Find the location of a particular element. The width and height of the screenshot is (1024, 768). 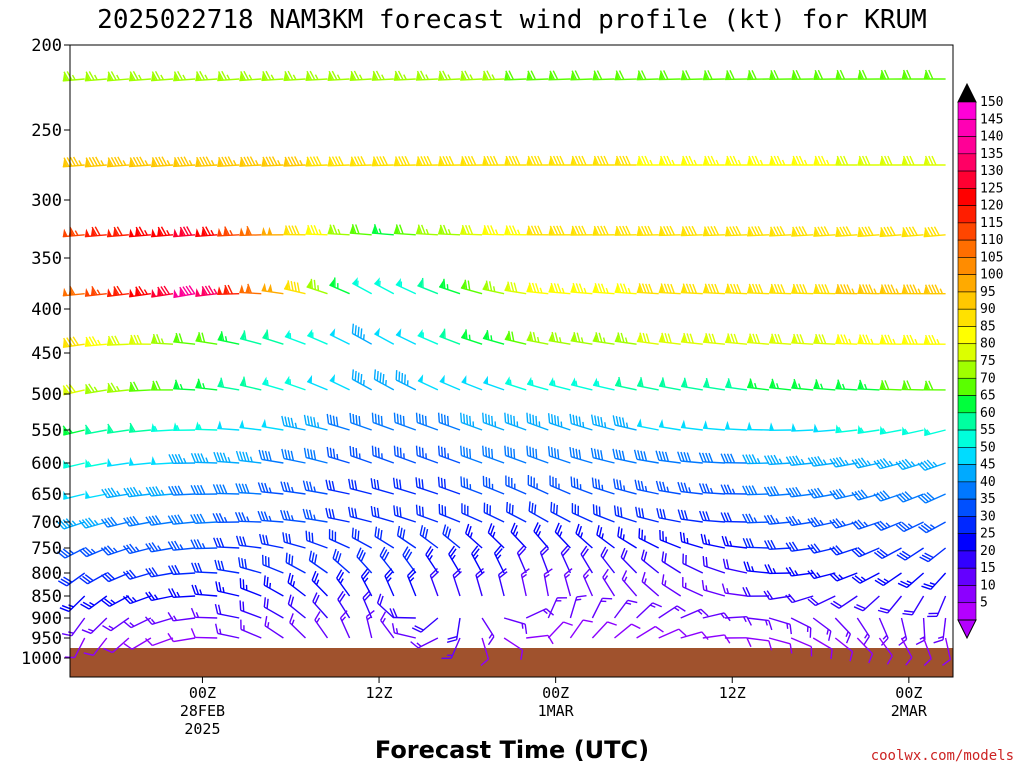

y-tick-label: 600 is located at coordinates (46, 464).